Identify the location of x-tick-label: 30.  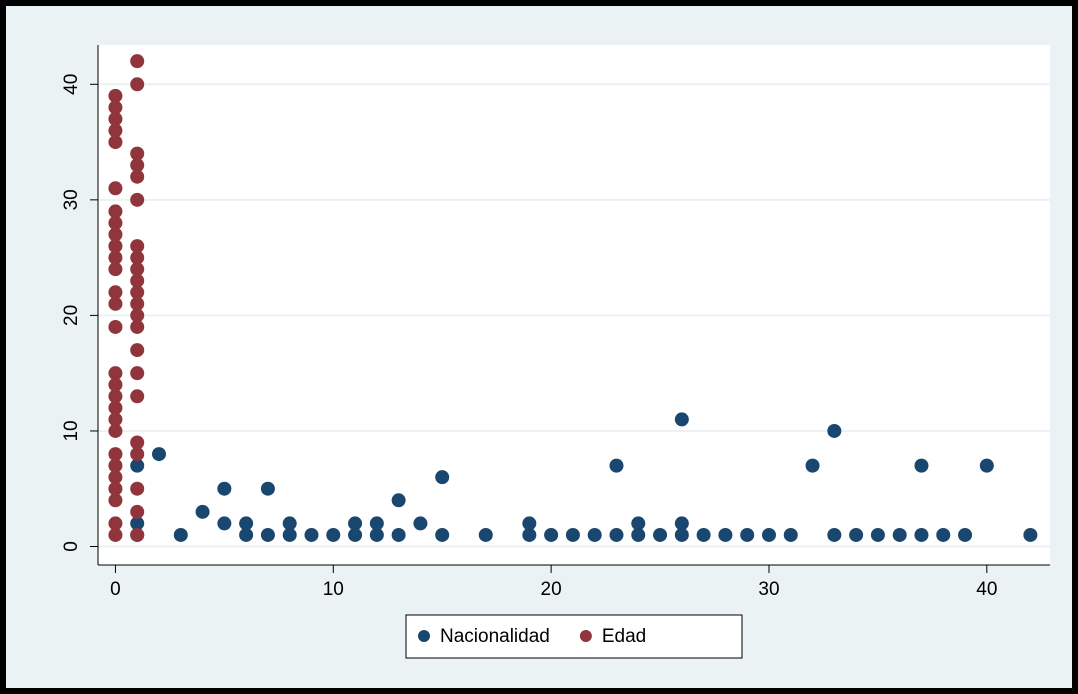
(768, 589).